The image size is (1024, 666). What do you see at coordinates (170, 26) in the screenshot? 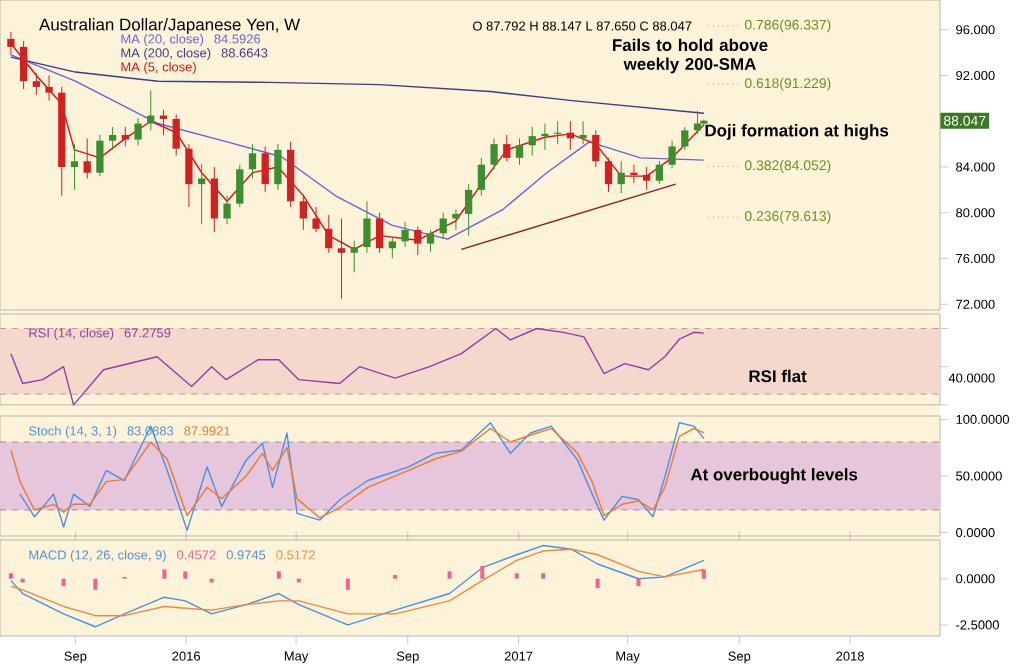
I see `text: Australian Dollar/Japanese Yen, W` at bounding box center [170, 26].